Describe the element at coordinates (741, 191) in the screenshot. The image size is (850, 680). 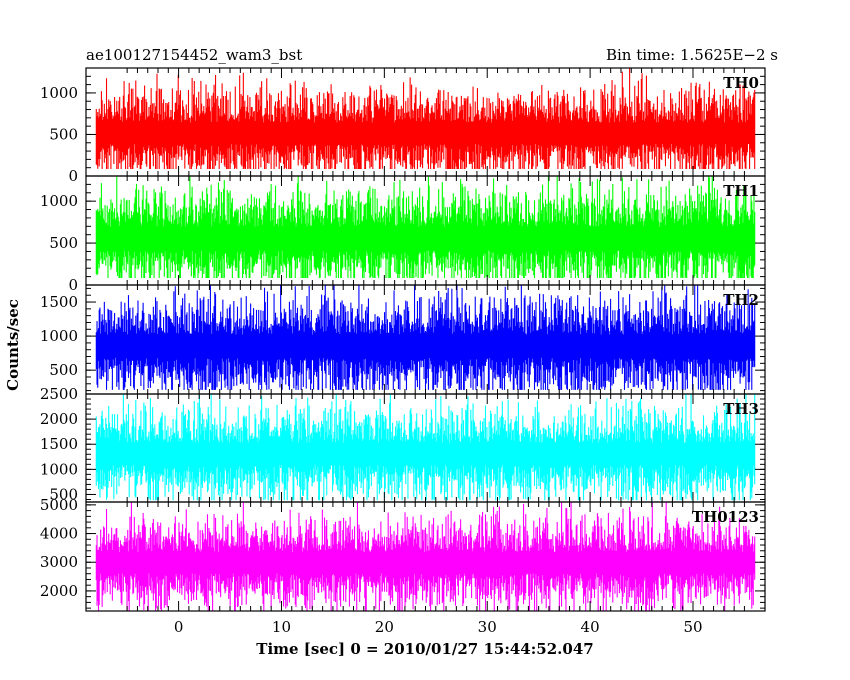
I see `panel-name-label: TH1` at that location.